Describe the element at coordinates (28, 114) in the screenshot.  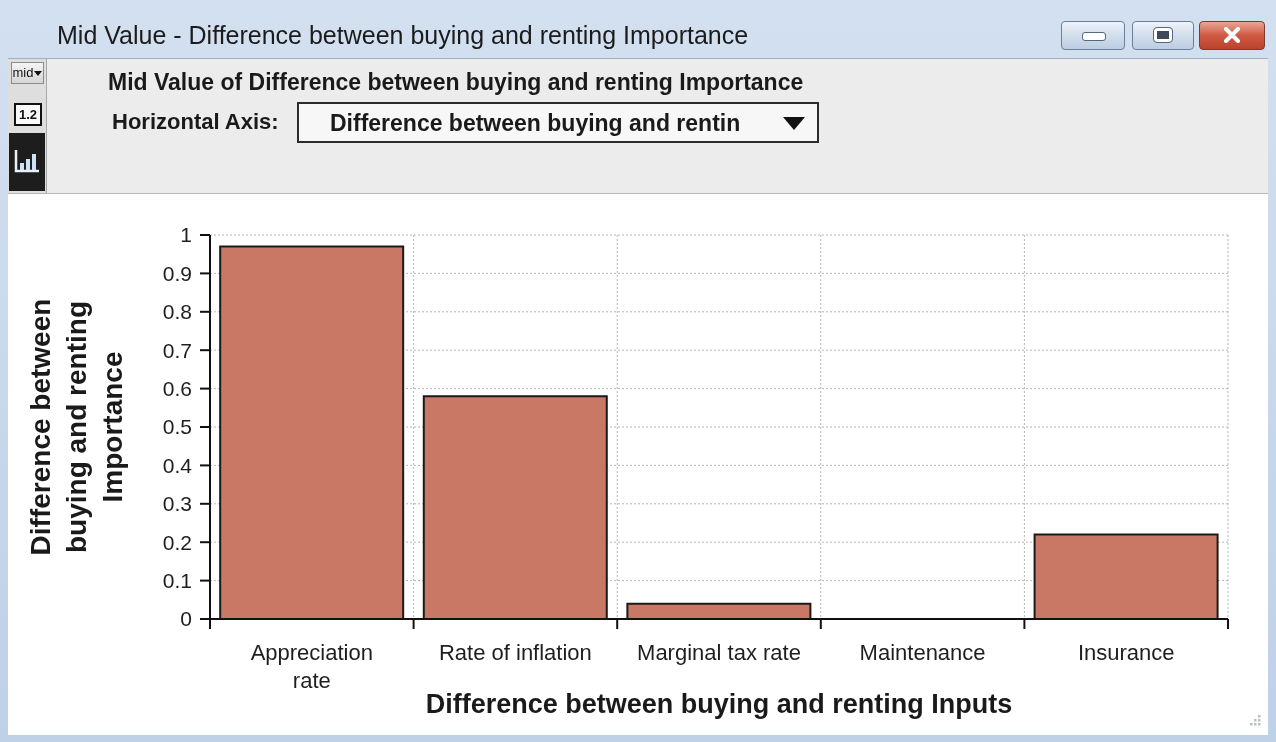
I see `number-format-button: 1.2` at that location.